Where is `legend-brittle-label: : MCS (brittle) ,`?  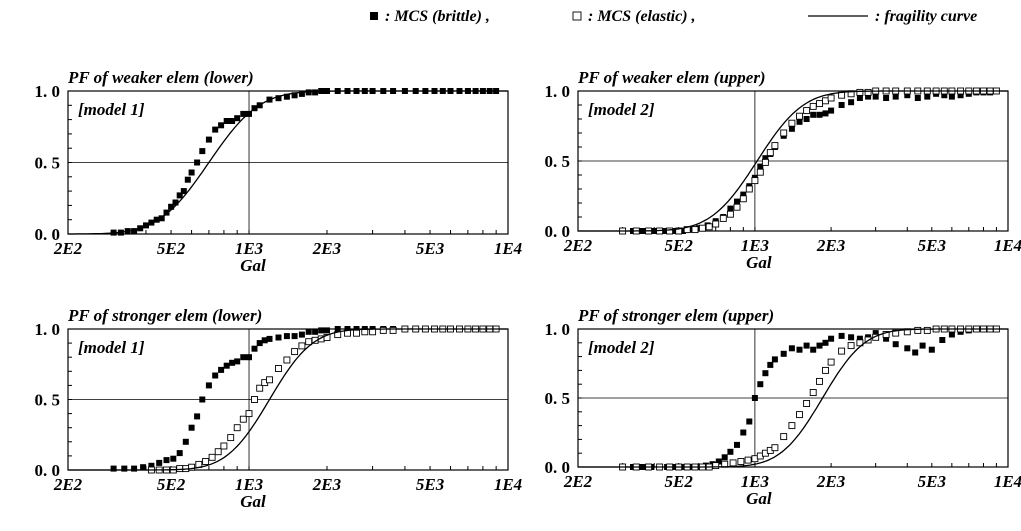 legend-brittle-label: : MCS (brittle) , is located at coordinates (437, 16).